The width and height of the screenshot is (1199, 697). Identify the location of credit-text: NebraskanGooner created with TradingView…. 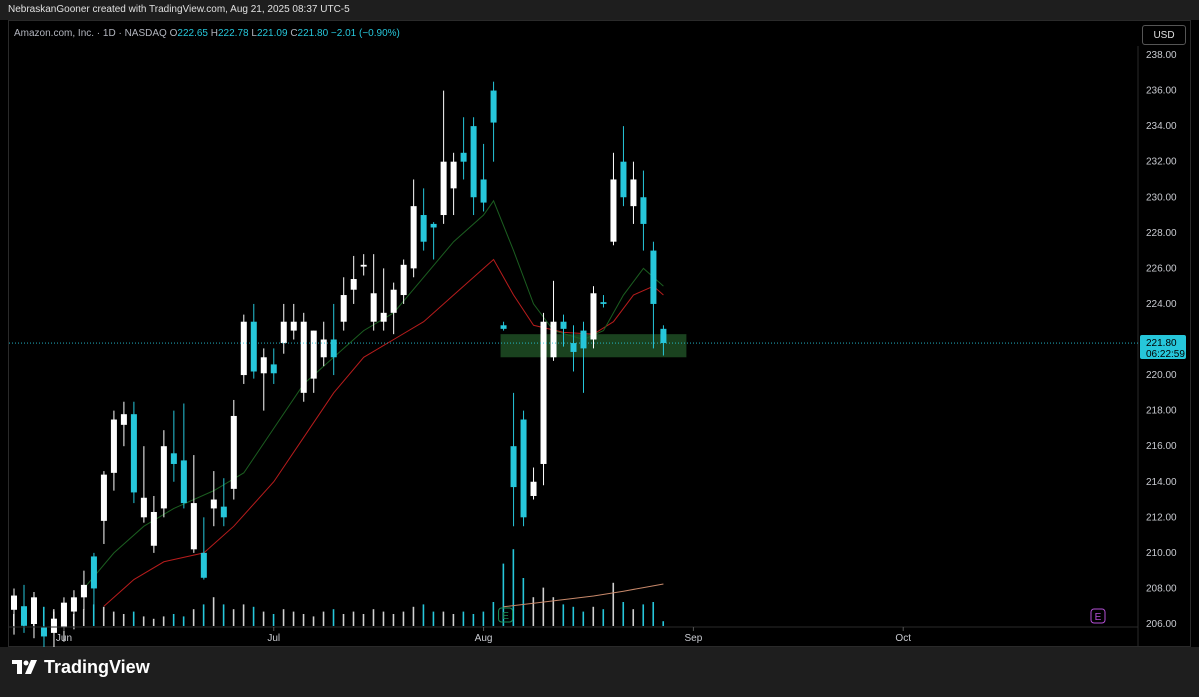
(179, 9).